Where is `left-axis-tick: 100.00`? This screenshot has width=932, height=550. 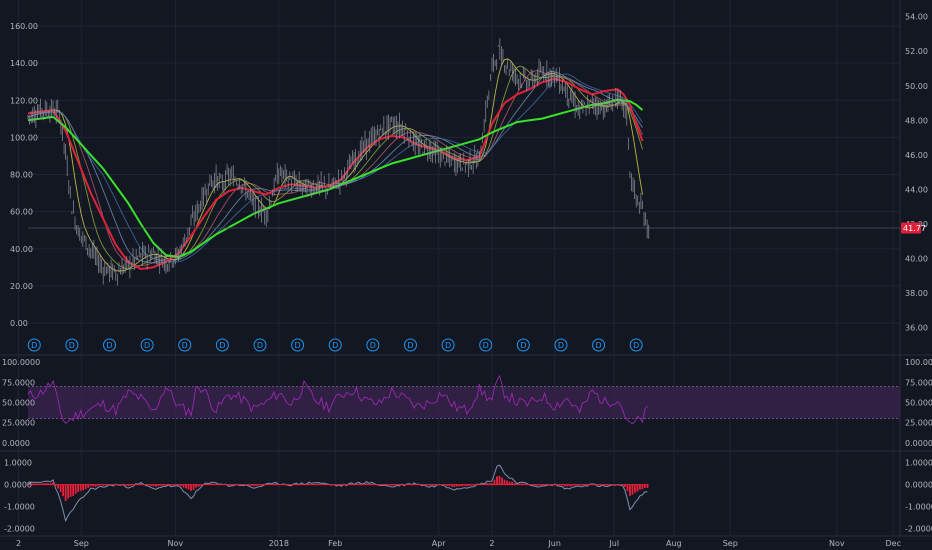 left-axis-tick: 100.00 is located at coordinates (24, 137).